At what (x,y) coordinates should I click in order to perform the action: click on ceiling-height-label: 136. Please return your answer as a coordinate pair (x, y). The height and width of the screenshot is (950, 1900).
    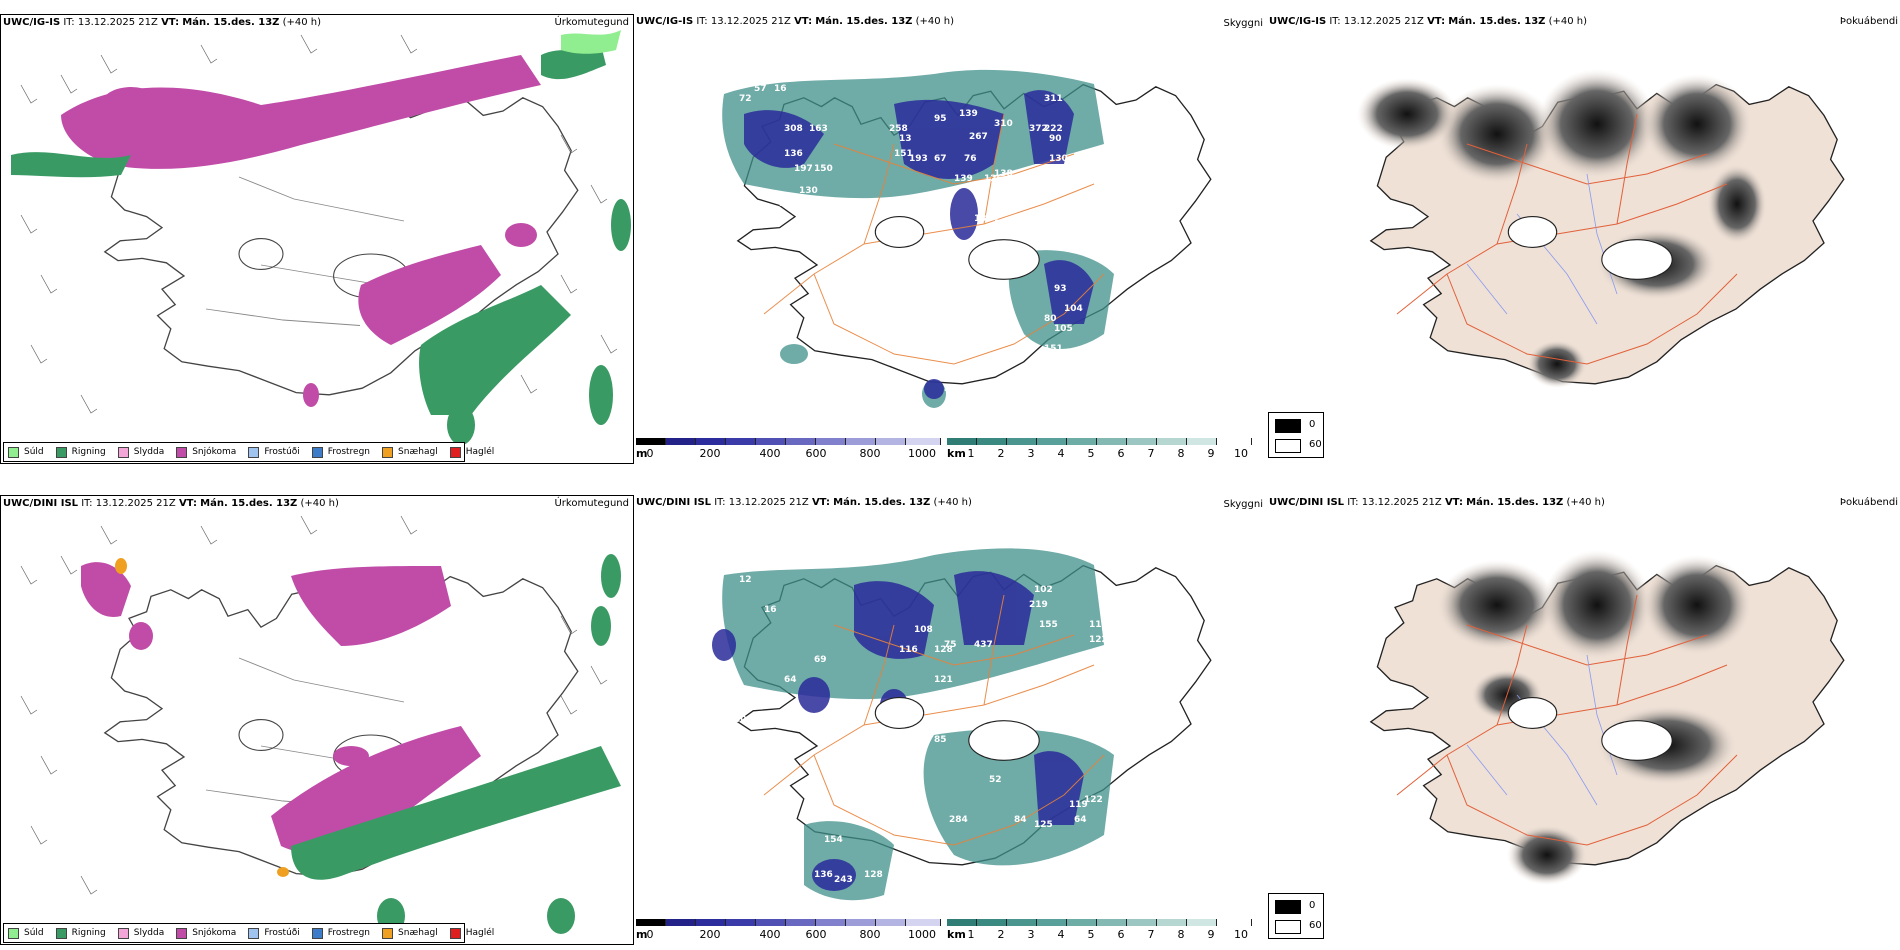
    Looking at the image, I should click on (793, 154).